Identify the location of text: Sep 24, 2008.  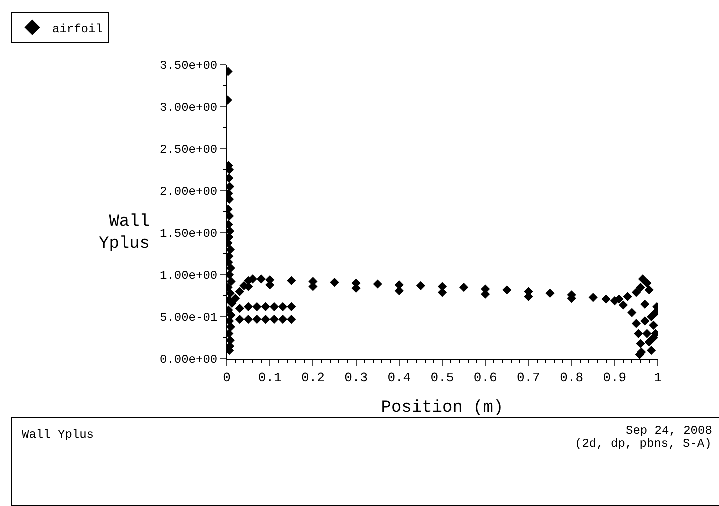
(669, 431).